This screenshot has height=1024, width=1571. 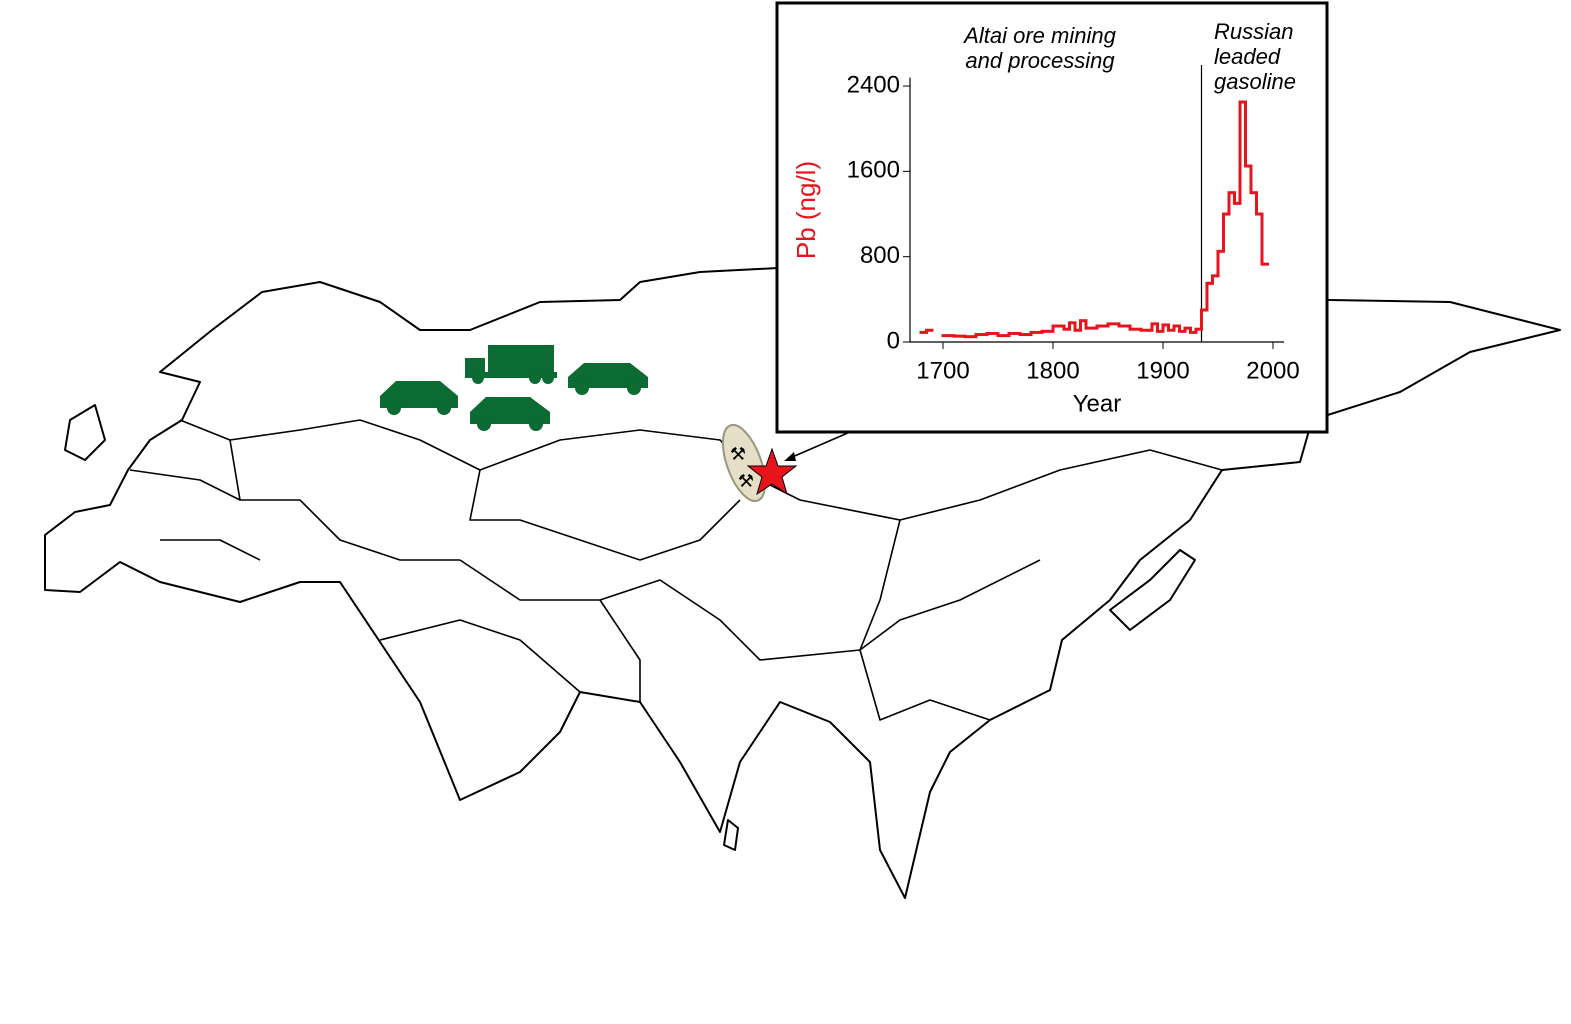 I want to click on annotation: leaded, so click(x=1247, y=56).